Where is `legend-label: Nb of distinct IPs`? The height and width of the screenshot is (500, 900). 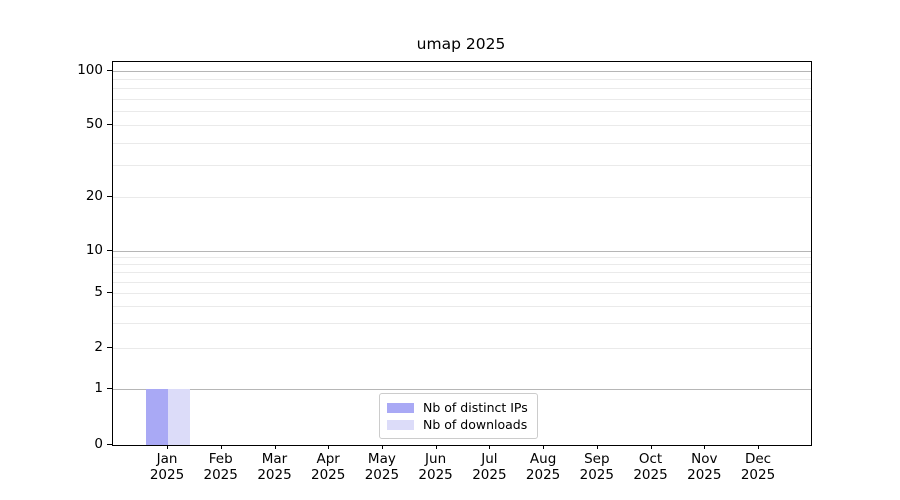 legend-label: Nb of distinct IPs is located at coordinates (475, 407).